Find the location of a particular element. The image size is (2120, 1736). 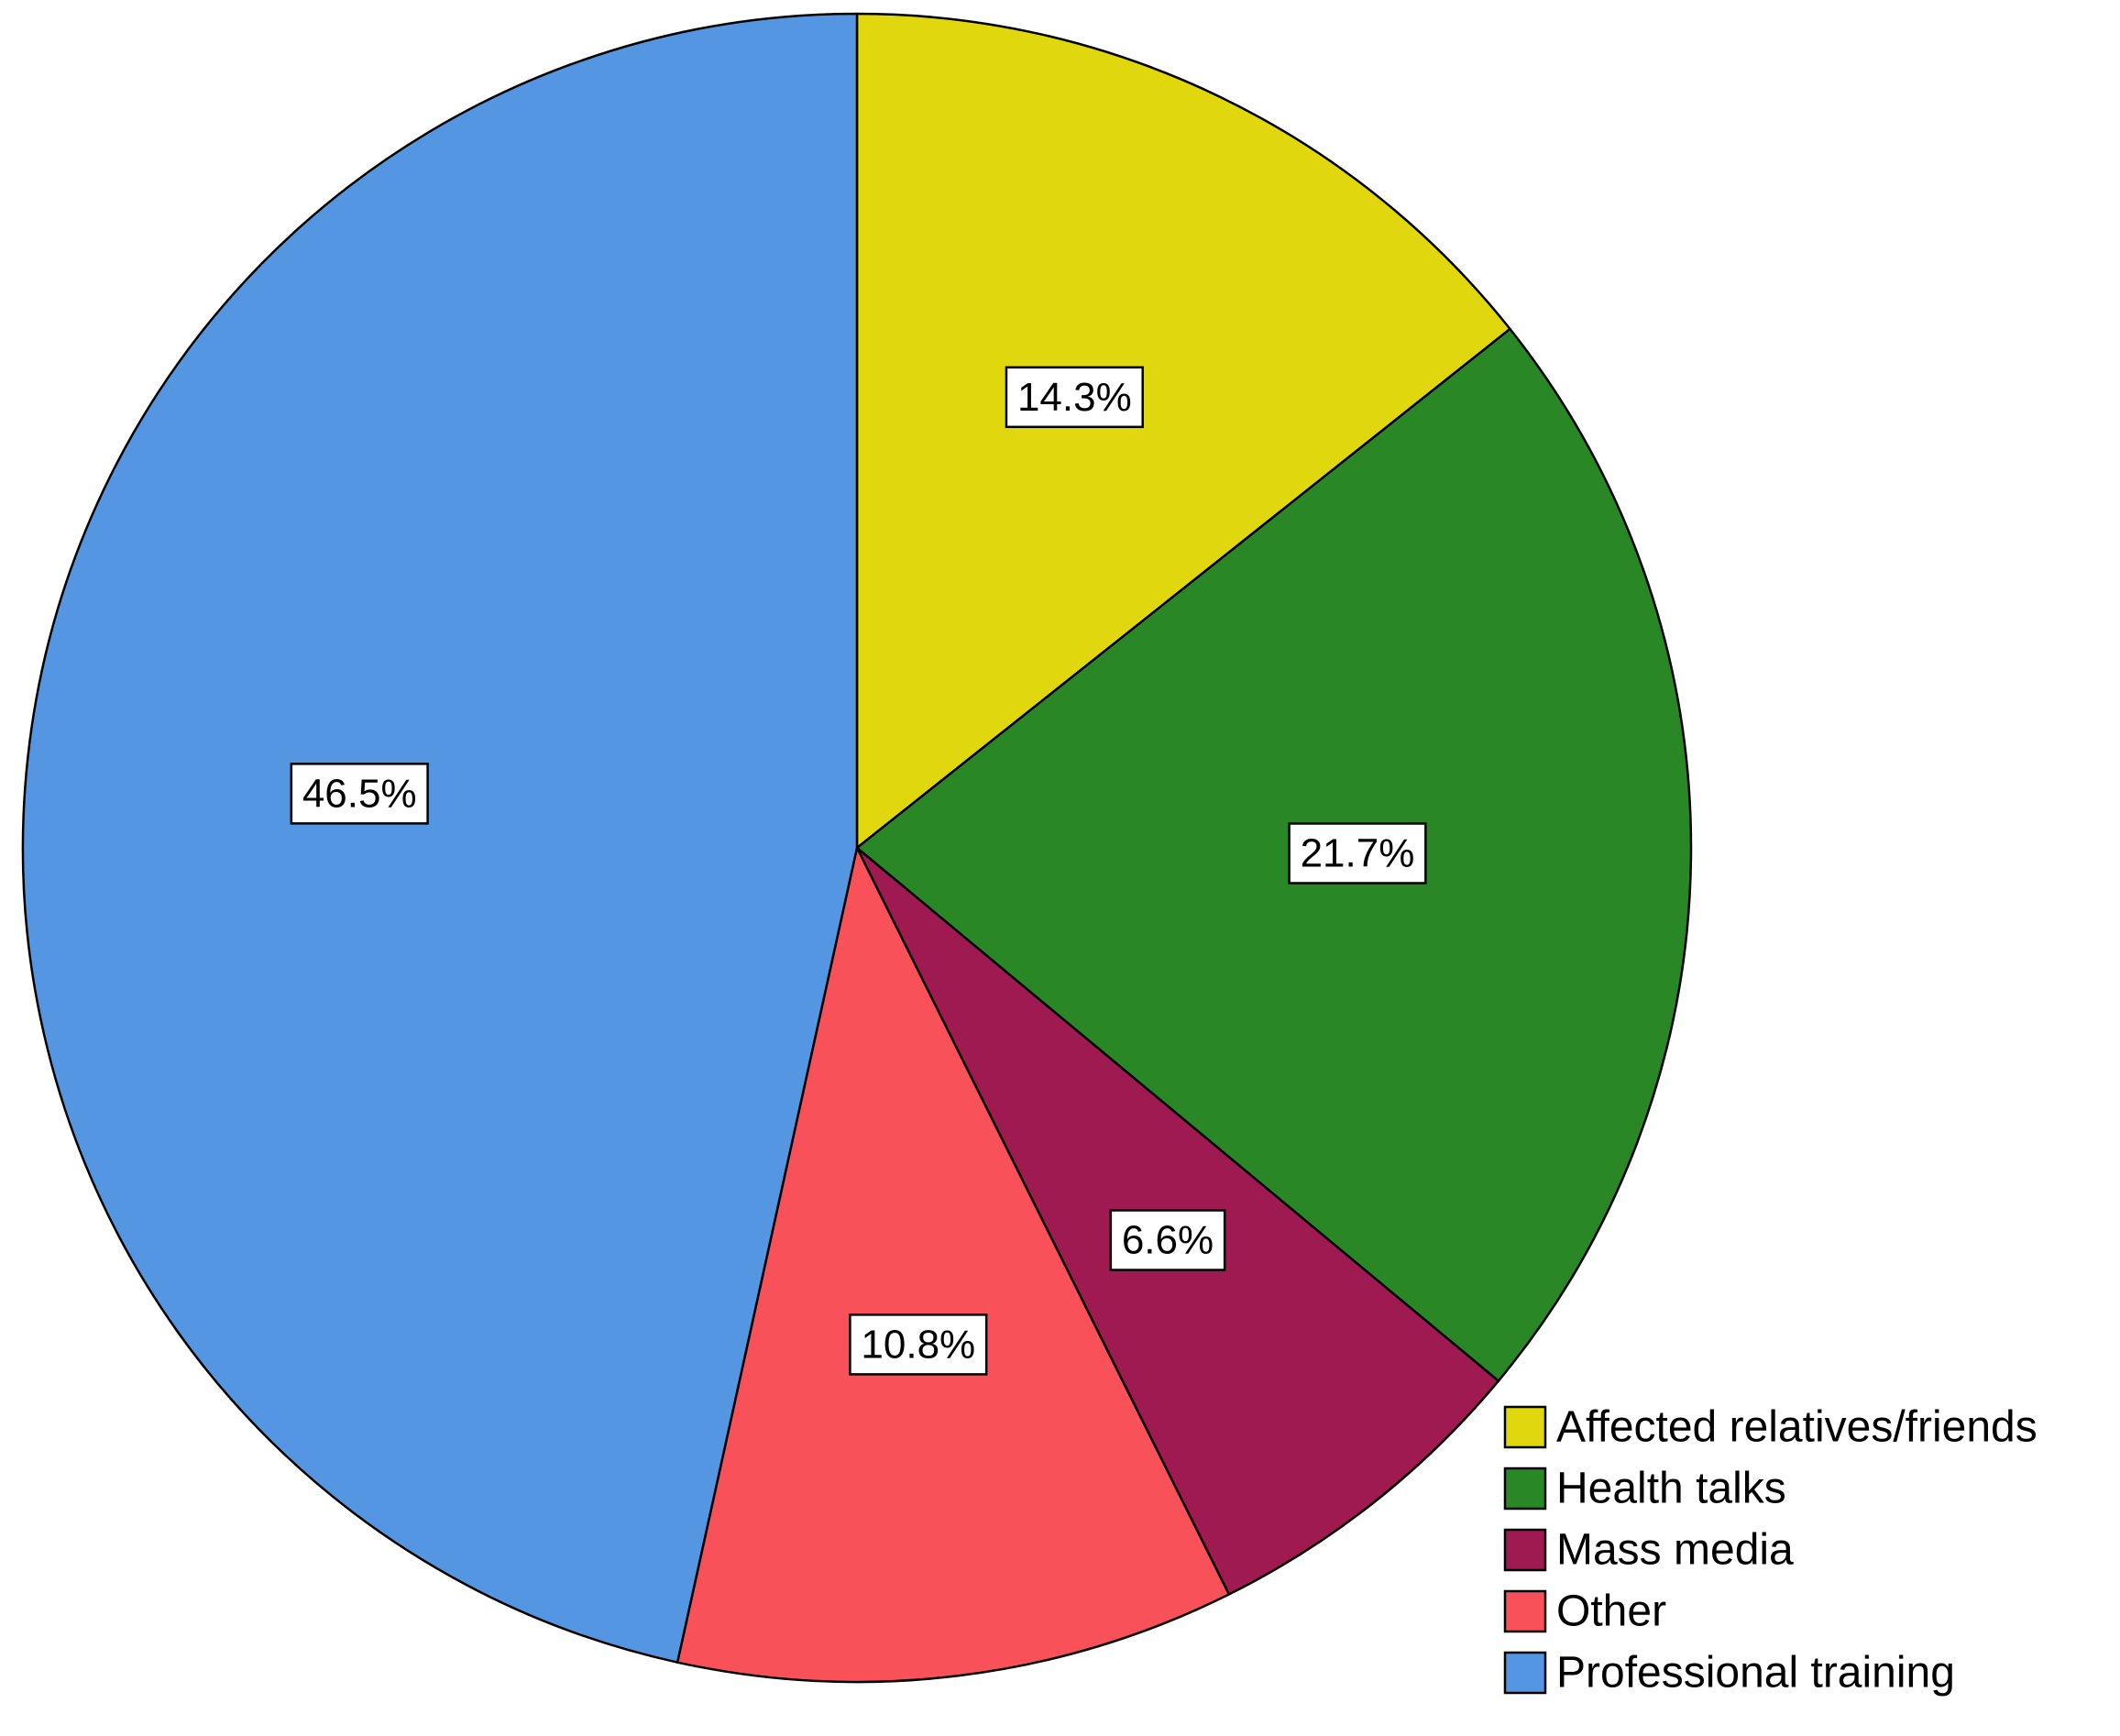

legend-label: Mass media is located at coordinates (1675, 1550).